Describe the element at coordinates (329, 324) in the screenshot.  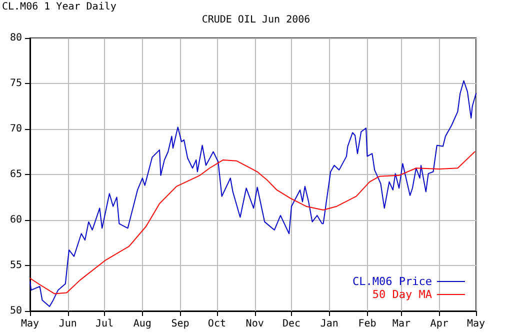
I see `x-tick-label: Jan` at that location.